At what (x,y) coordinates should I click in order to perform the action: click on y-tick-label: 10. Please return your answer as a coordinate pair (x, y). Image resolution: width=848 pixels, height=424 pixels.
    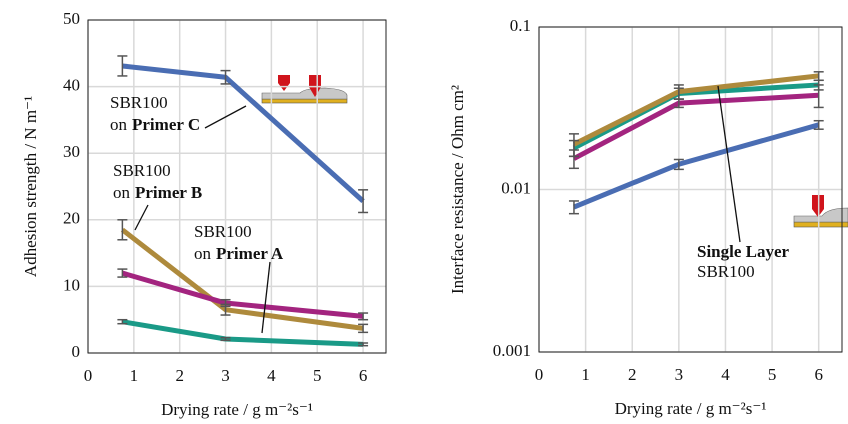
    Looking at the image, I should click on (71, 284).